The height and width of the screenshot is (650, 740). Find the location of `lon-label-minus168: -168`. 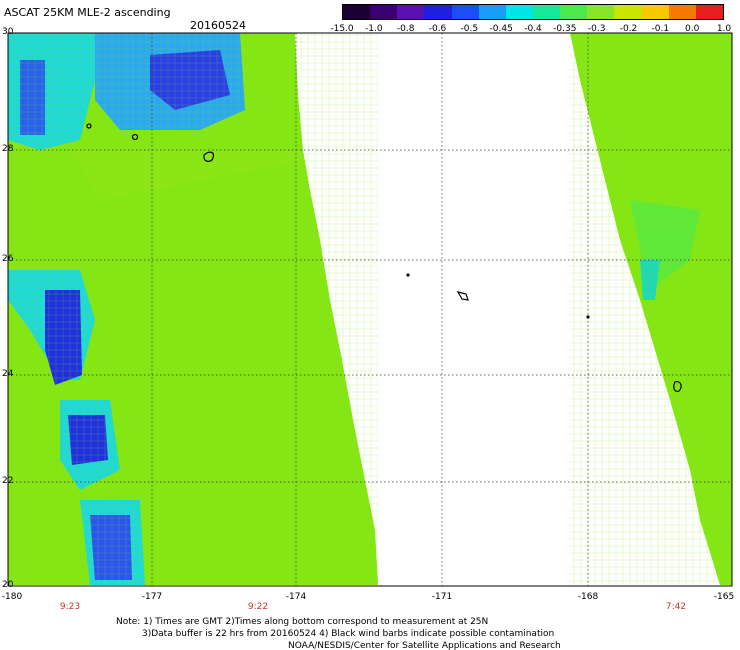

lon-label-minus168: -168 is located at coordinates (588, 597).